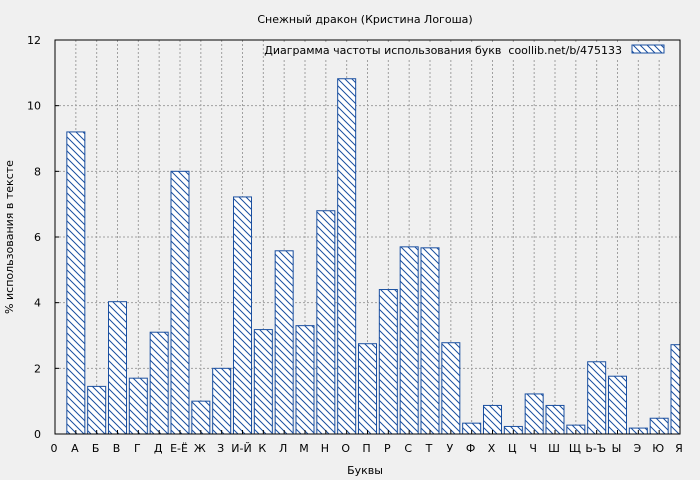 This screenshot has height=480, width=700. What do you see at coordinates (37, 237) in the screenshot?
I see `y-tick-label: 6` at bounding box center [37, 237].